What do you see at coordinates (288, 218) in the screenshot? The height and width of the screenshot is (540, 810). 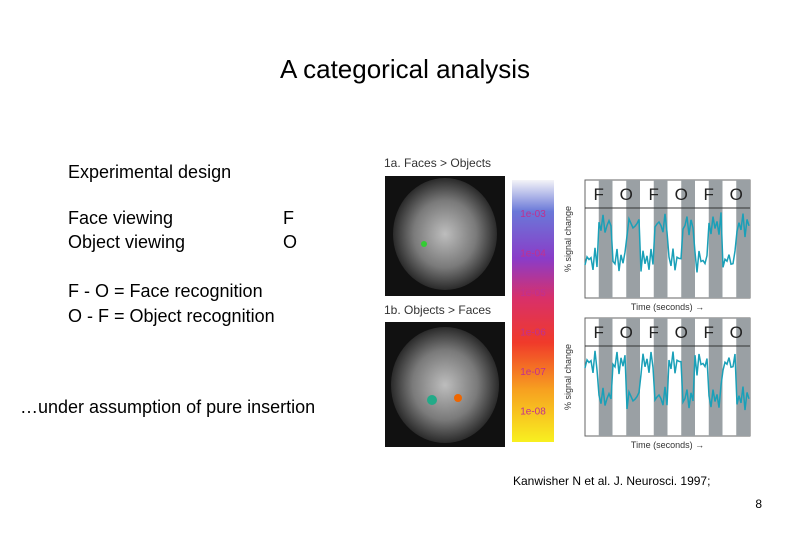 I see `condition-code: F` at bounding box center [288, 218].